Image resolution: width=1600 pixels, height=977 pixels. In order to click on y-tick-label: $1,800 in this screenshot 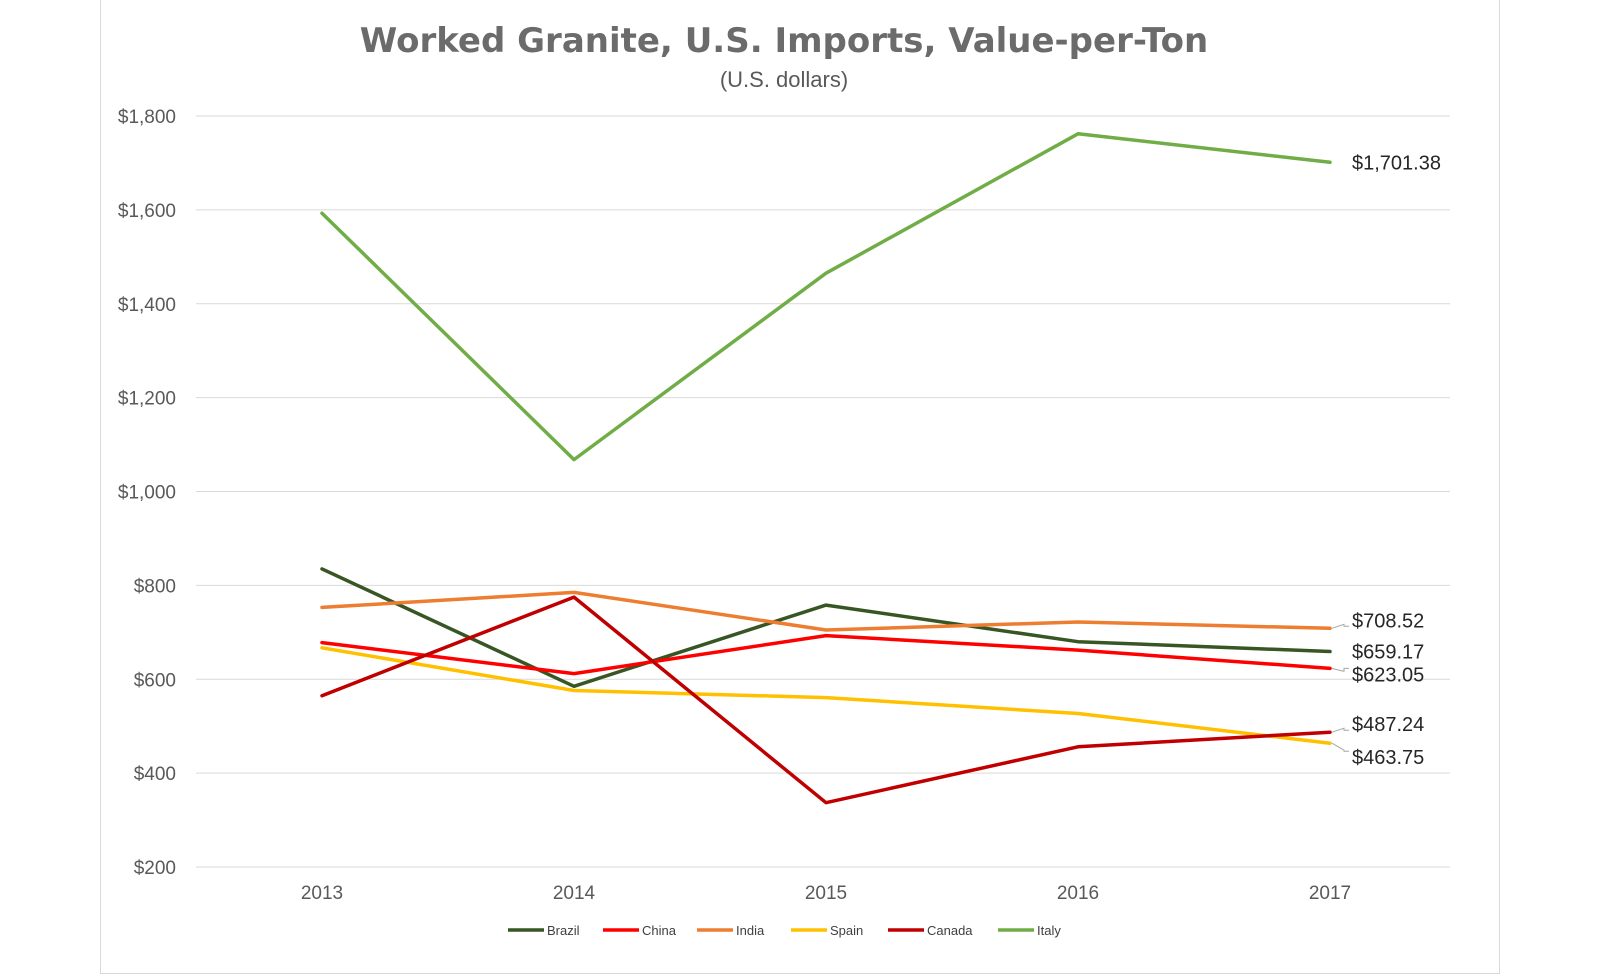, I will do `click(147, 117)`.